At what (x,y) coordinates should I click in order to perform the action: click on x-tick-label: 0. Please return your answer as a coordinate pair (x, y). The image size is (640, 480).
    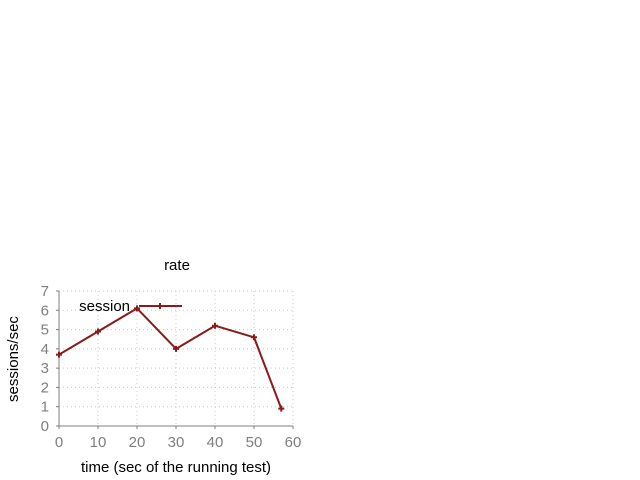
    Looking at the image, I should click on (59, 442).